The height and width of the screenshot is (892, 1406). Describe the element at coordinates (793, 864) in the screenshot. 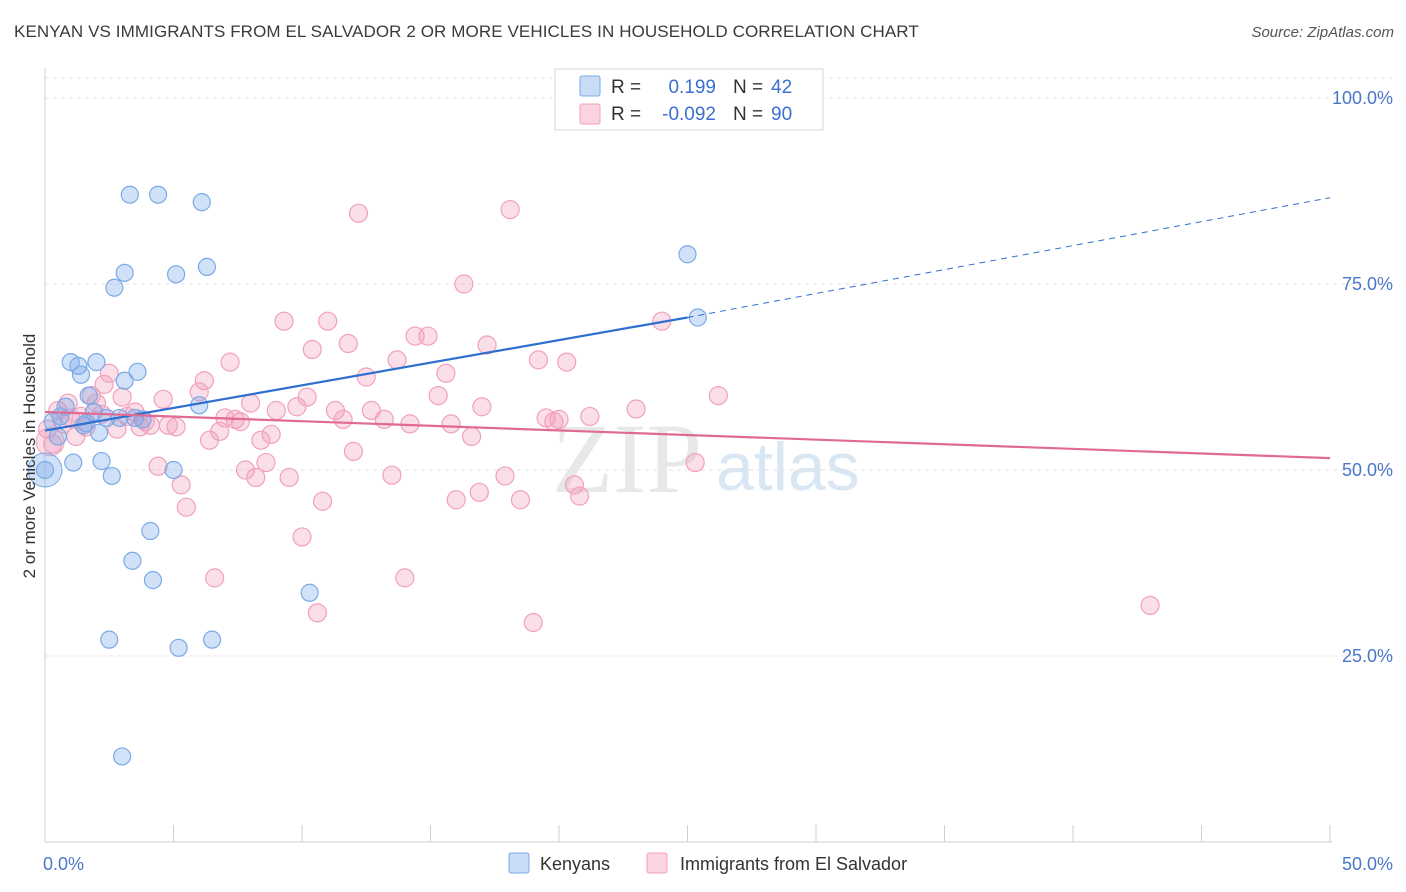

I see `legend-label-el-salvador: Immigrants from El Salvador` at that location.